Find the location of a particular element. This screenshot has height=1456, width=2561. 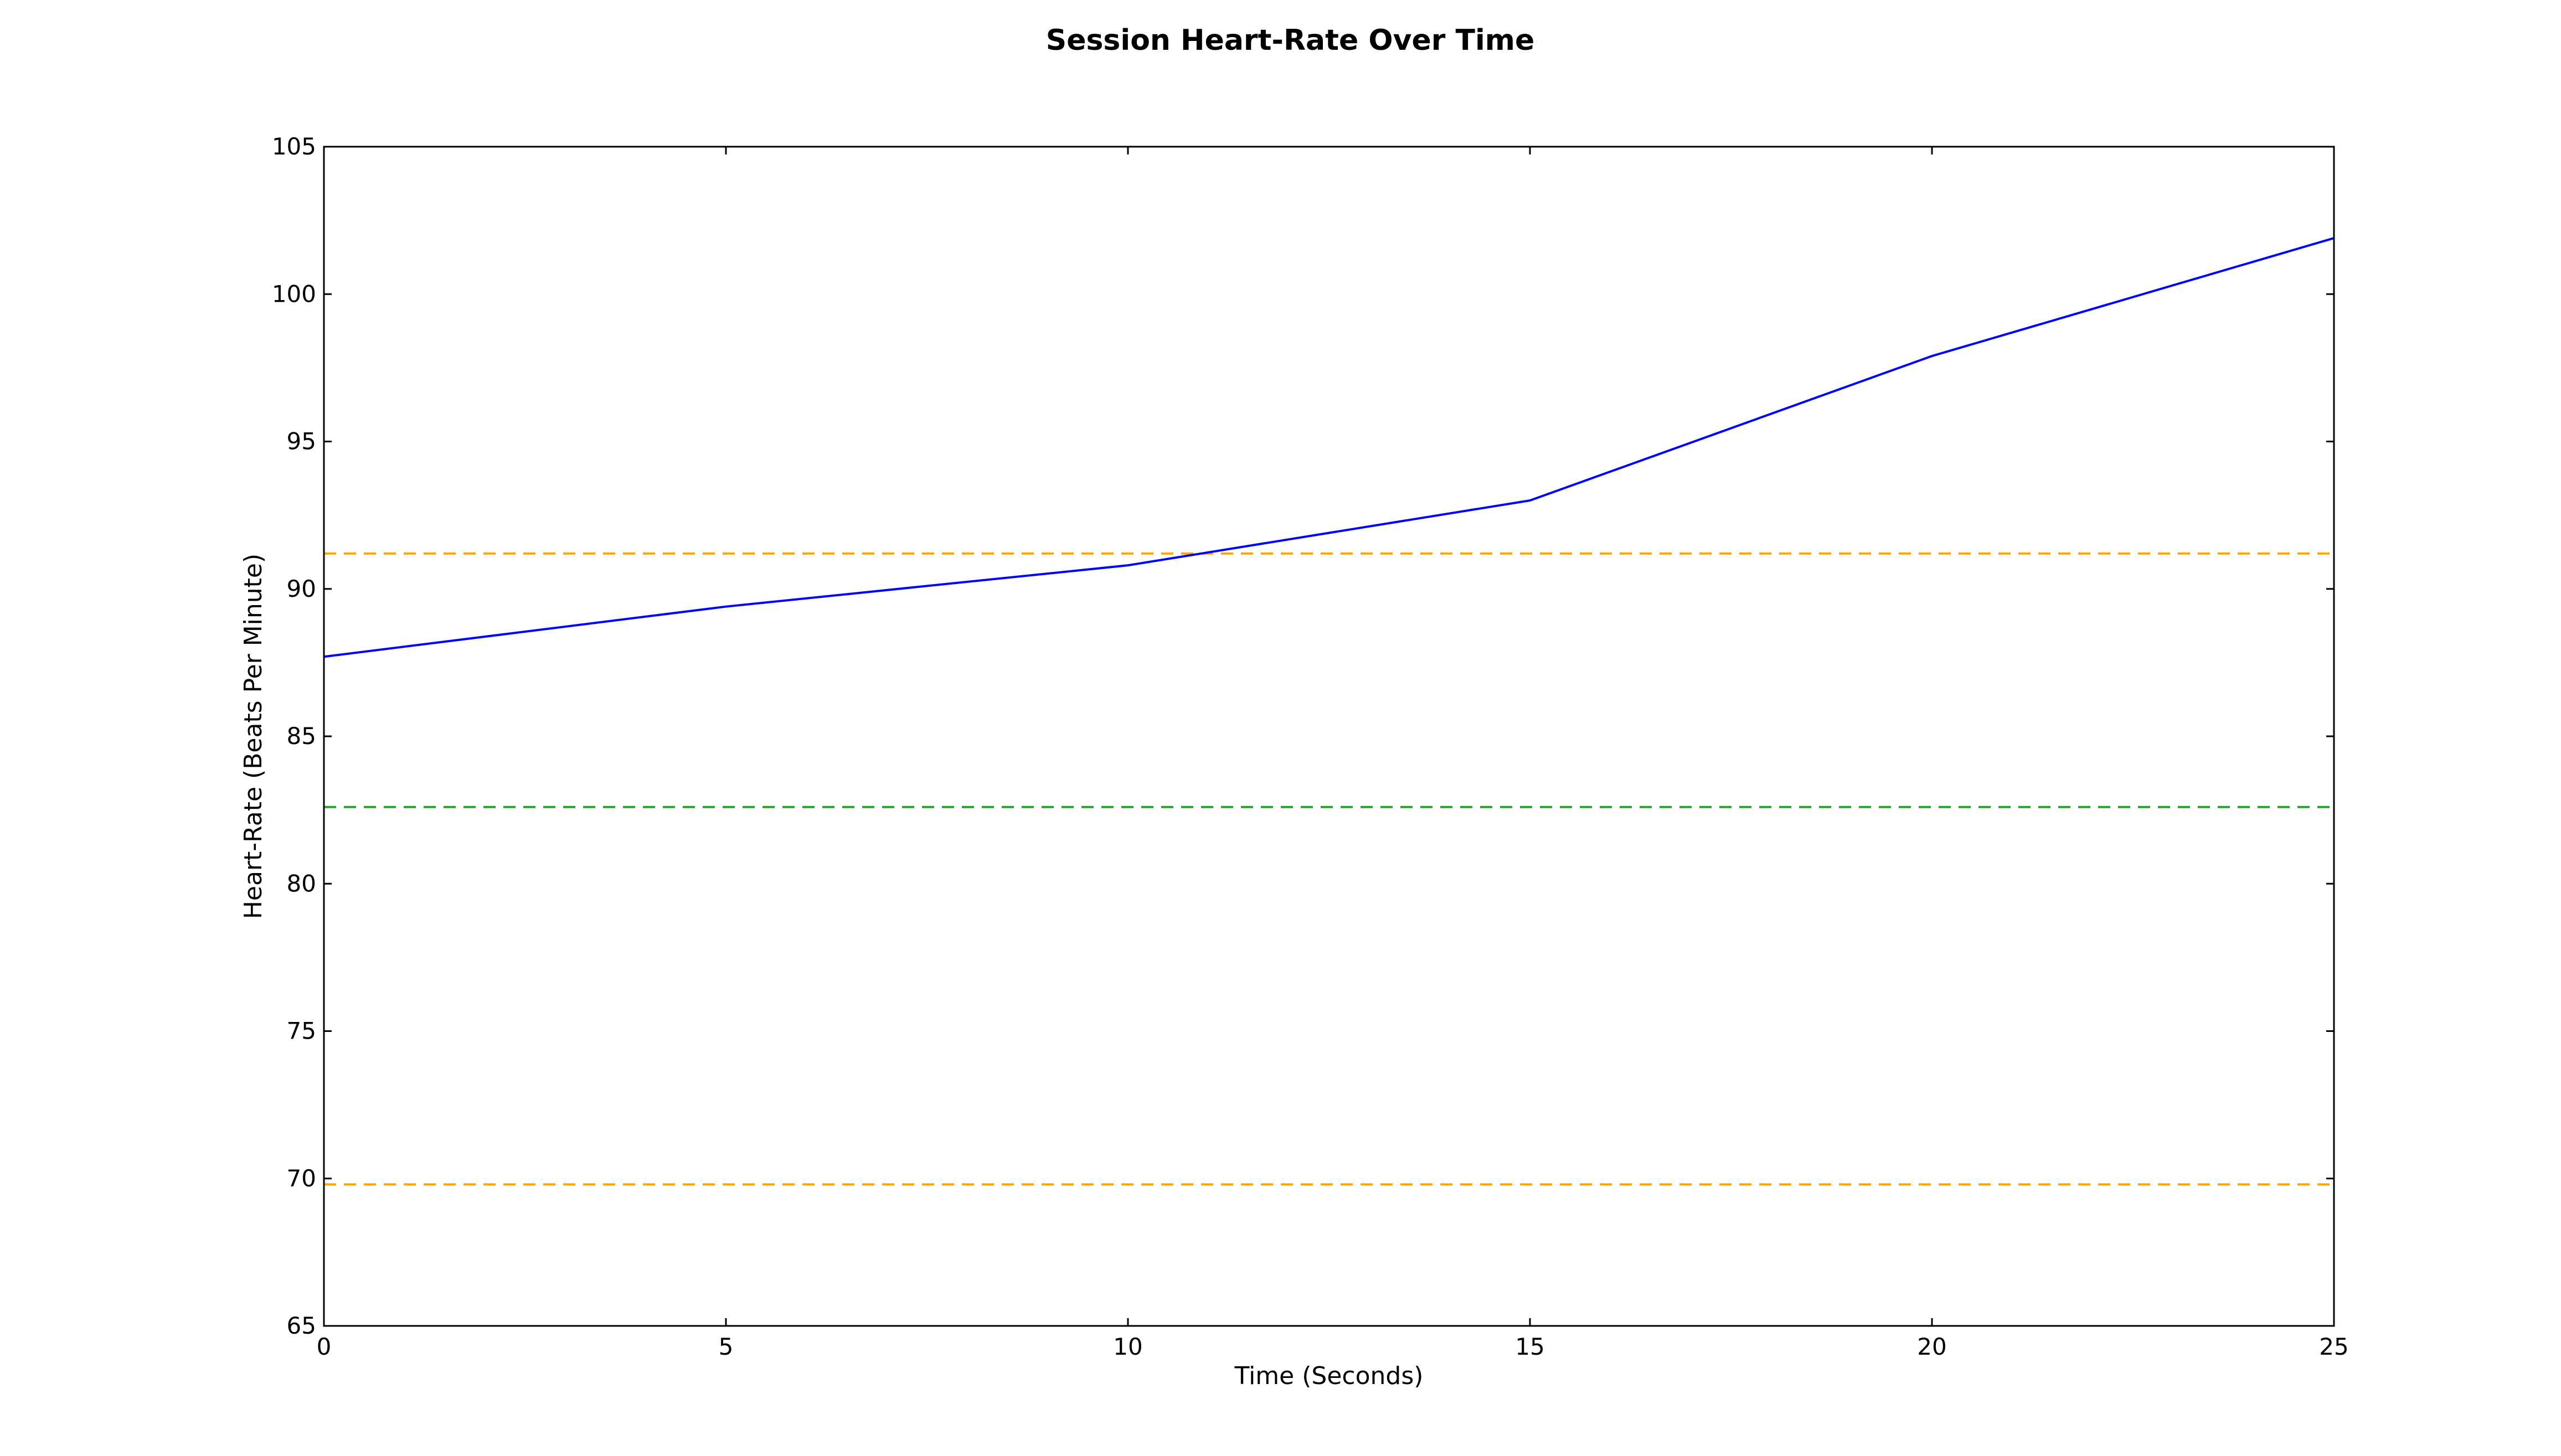

x-tick-label: 10 is located at coordinates (1128, 1346).